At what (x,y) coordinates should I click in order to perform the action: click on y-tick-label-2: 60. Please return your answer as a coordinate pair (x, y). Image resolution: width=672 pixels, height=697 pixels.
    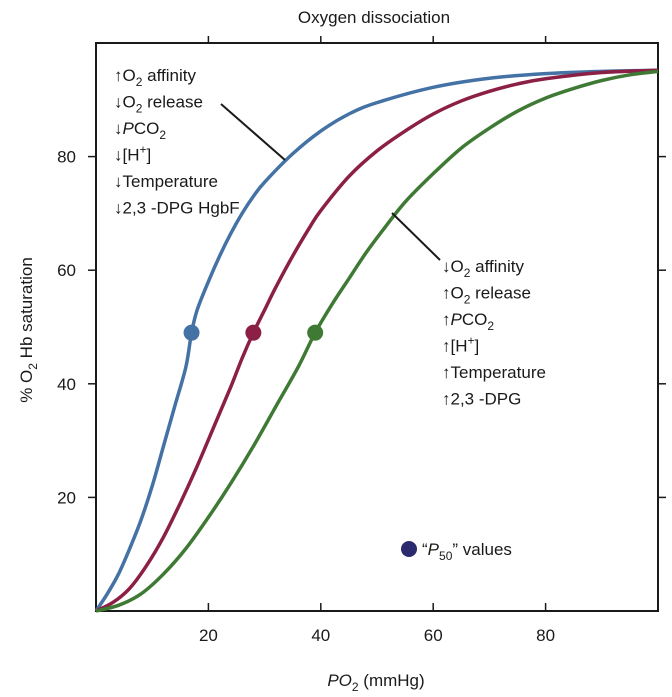
    Looking at the image, I should click on (66, 270).